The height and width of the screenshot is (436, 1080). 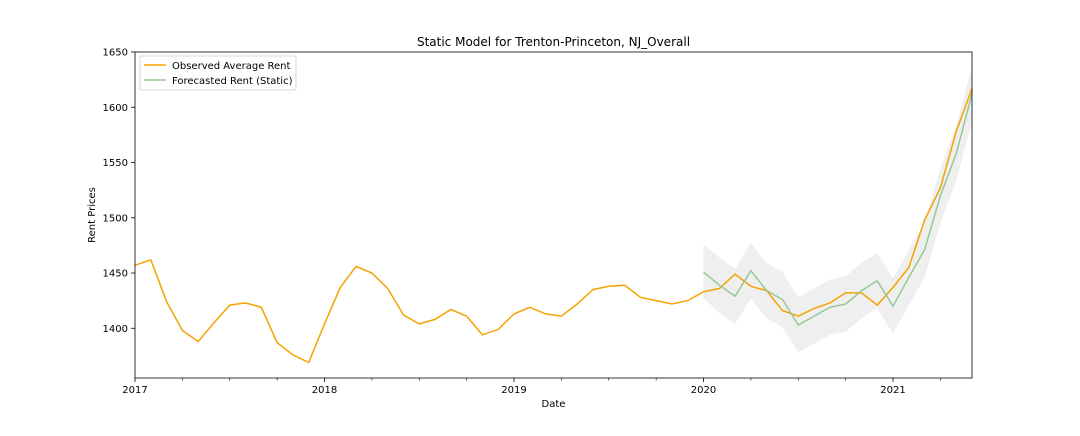 What do you see at coordinates (554, 404) in the screenshot?
I see `x-axis-label: Date` at bounding box center [554, 404].